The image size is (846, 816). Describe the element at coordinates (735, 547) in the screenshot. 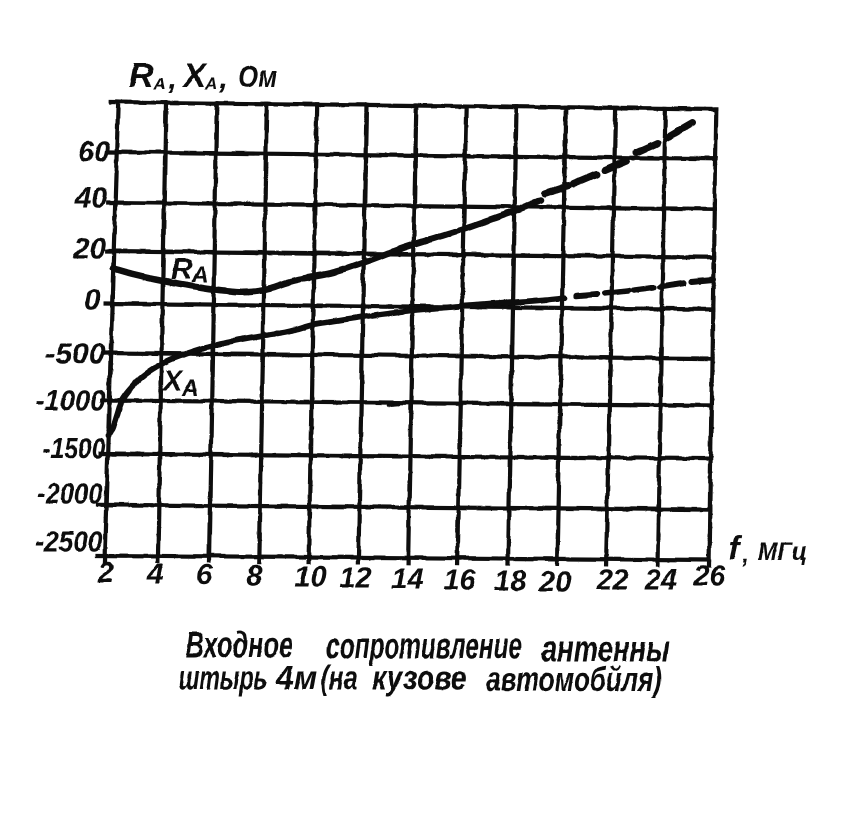

I see `svg-text: f` at that location.